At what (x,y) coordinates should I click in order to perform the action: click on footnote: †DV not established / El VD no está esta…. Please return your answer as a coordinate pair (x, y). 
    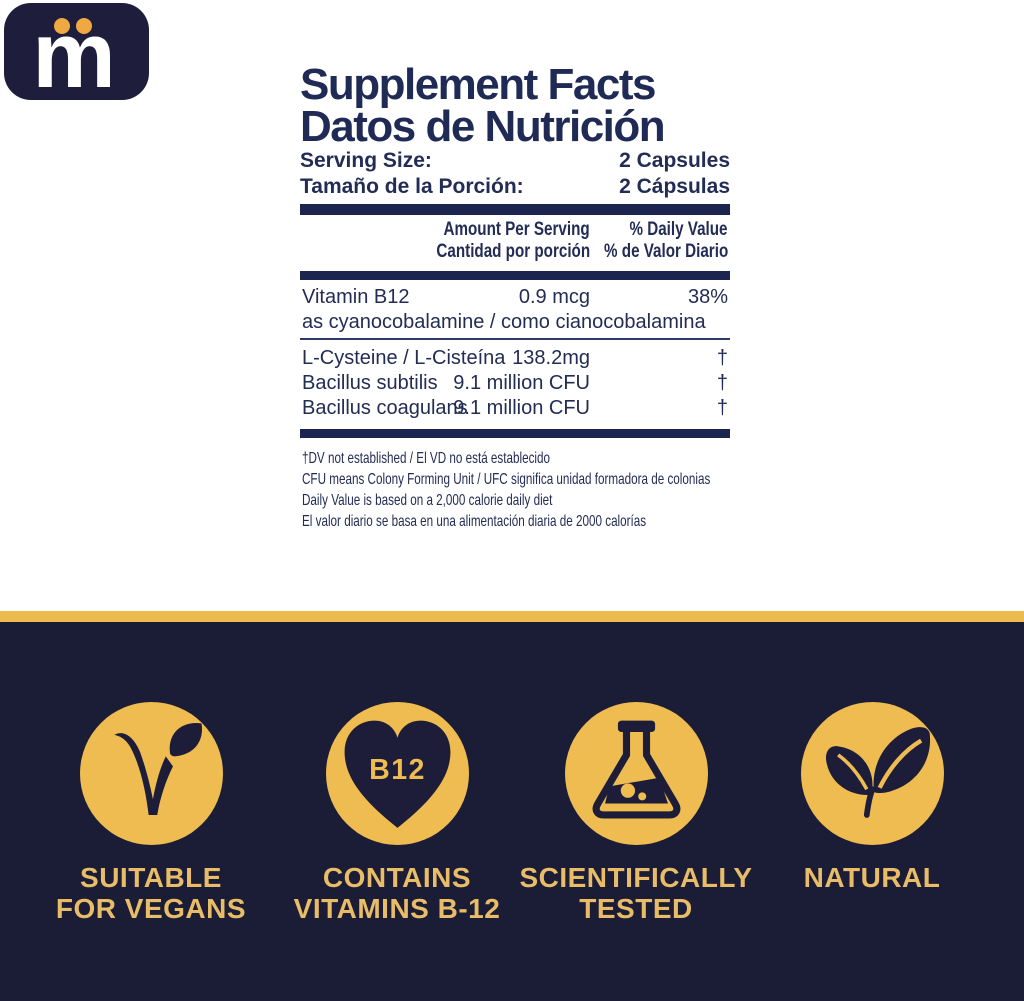
    Looking at the image, I should click on (426, 458).